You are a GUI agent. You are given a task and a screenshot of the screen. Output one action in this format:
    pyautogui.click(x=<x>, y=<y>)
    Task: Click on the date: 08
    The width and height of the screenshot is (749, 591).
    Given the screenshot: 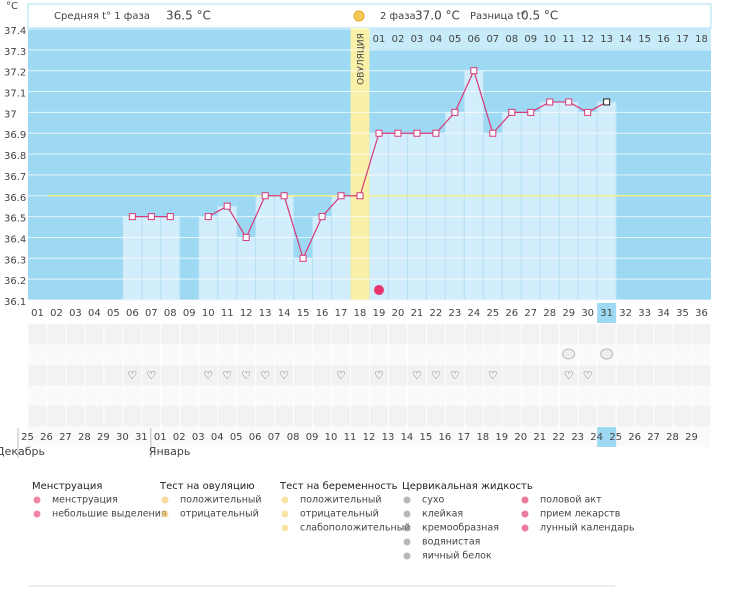 What is the action you would take?
    pyautogui.click(x=293, y=437)
    